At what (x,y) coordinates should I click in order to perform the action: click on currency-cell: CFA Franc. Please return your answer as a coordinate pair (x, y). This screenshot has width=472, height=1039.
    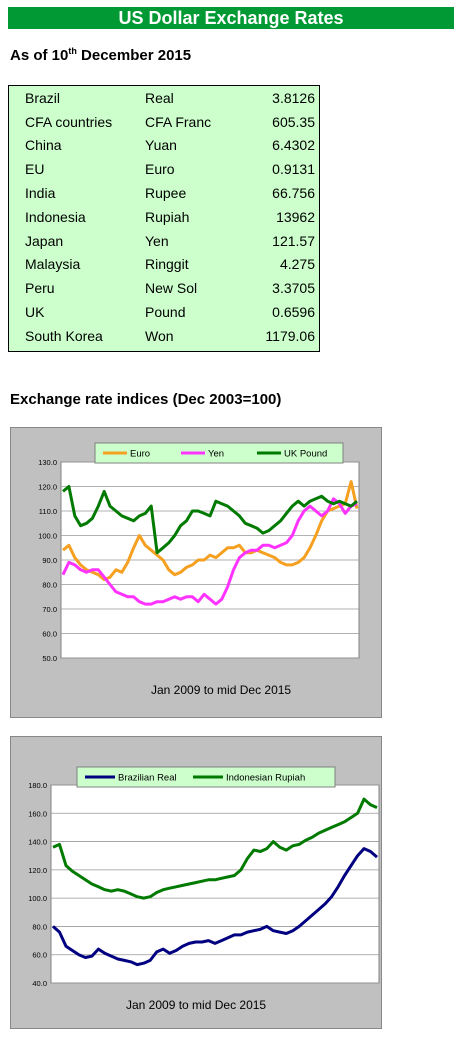
    Looking at the image, I should click on (178, 121).